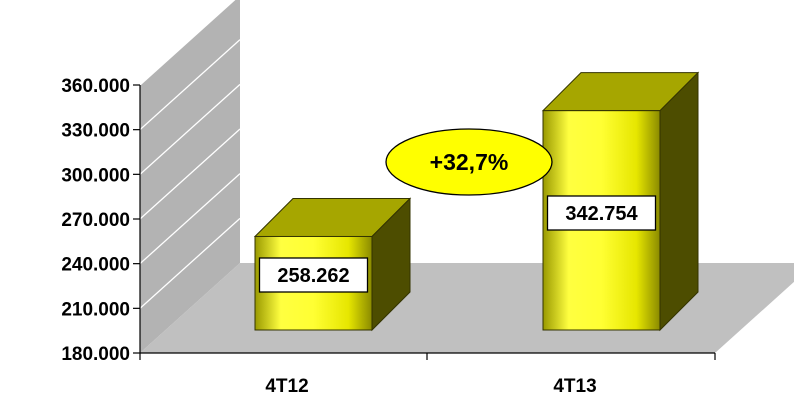 The height and width of the screenshot is (399, 794). I want to click on y-tick-label: 240.000, so click(95, 265).